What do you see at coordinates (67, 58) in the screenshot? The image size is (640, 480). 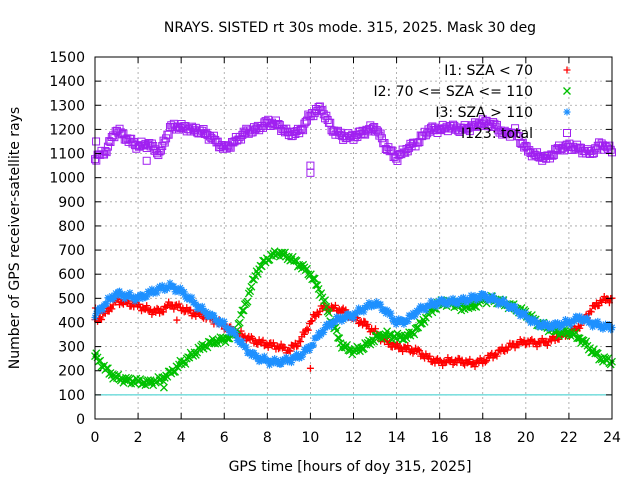 I see `y-tick-label: 1500` at bounding box center [67, 58].